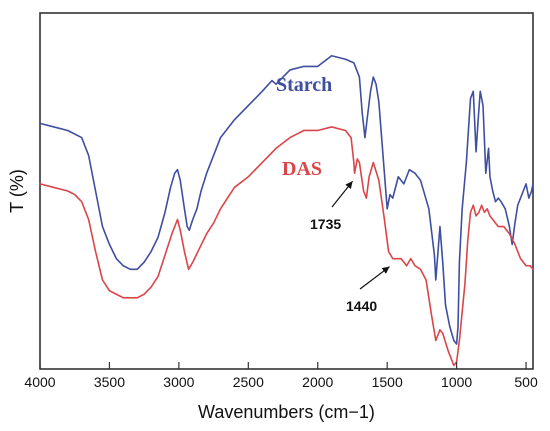 The height and width of the screenshot is (431, 550). What do you see at coordinates (39, 382) in the screenshot?
I see `x-tick-label-4000: 4000` at bounding box center [39, 382].